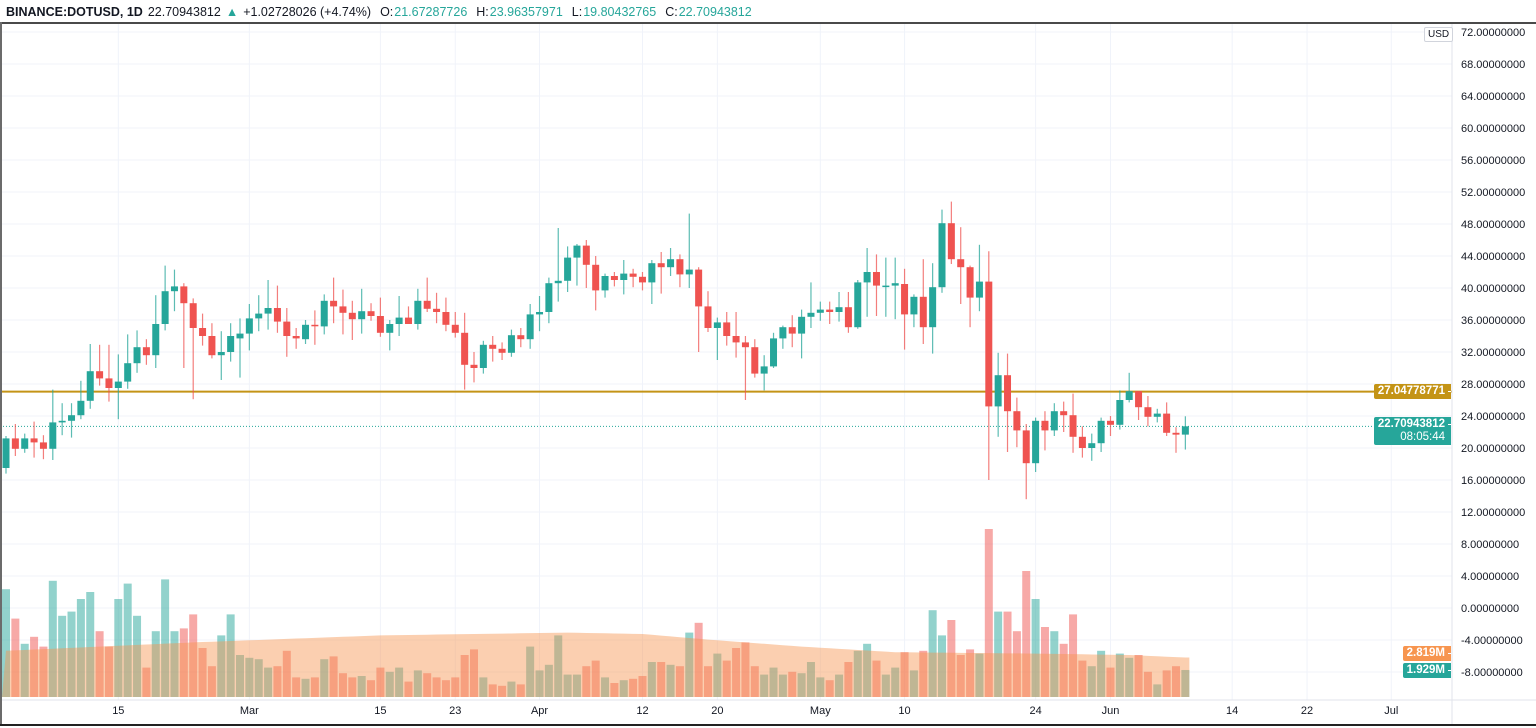  What do you see at coordinates (1490, 577) in the screenshot?
I see `price-tick-label: 4.00000000` at bounding box center [1490, 577].